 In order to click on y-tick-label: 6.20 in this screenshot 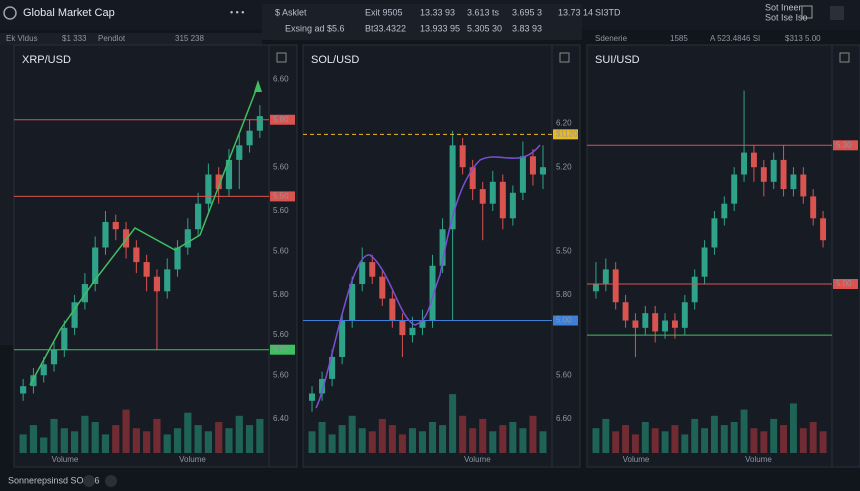, I will do `click(564, 123)`.